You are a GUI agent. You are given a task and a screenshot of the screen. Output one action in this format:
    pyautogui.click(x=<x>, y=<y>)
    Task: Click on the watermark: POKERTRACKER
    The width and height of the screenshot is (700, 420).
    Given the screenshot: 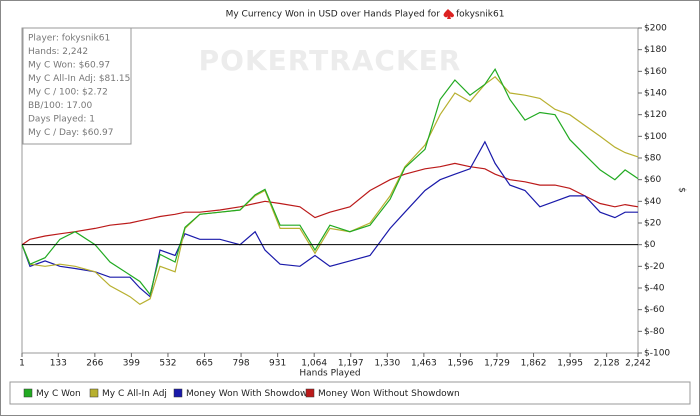 What is the action you would take?
    pyautogui.click(x=330, y=60)
    